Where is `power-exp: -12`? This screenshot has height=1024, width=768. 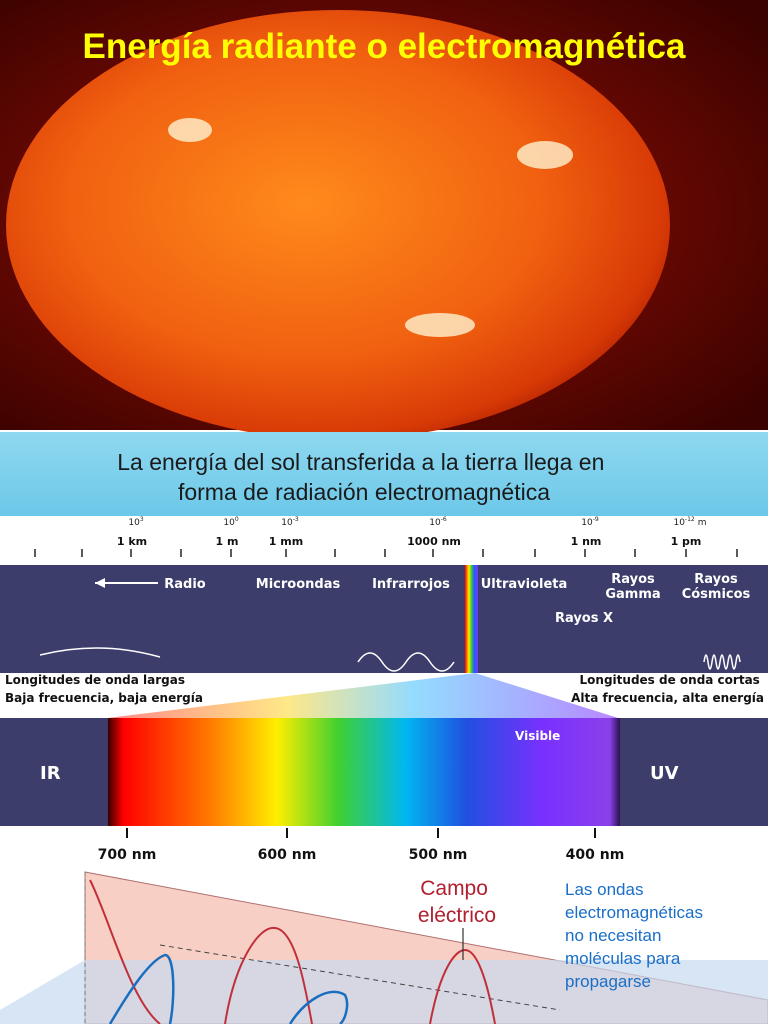 power-exp: -12 is located at coordinates (690, 519).